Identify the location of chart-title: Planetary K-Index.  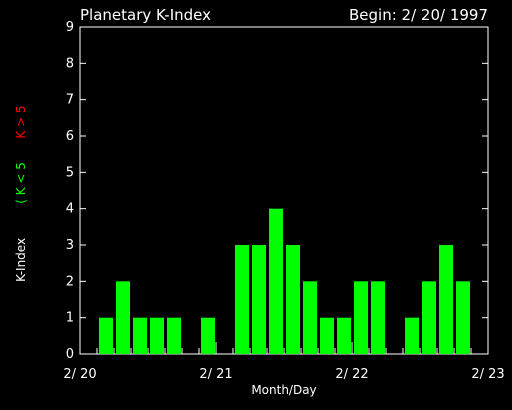
(145, 15).